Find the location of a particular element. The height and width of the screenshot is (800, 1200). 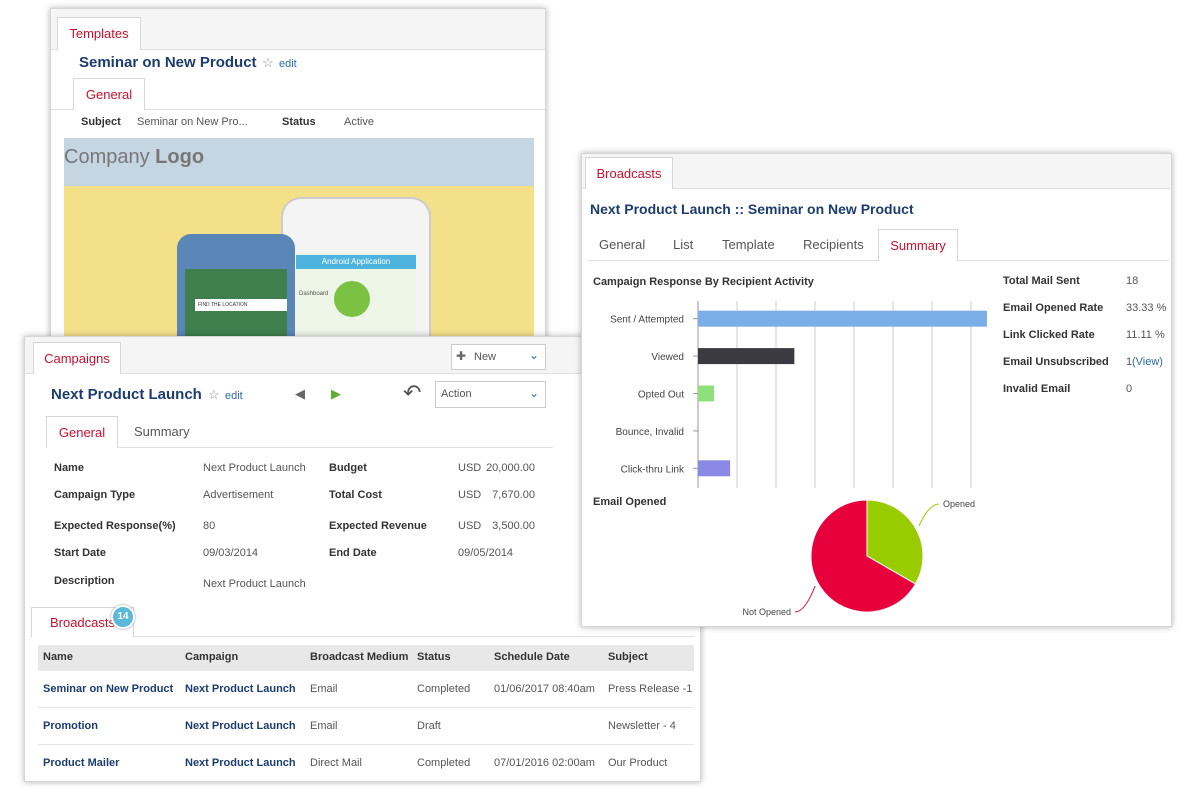

company-logo: Company Logo is located at coordinates (134, 157).